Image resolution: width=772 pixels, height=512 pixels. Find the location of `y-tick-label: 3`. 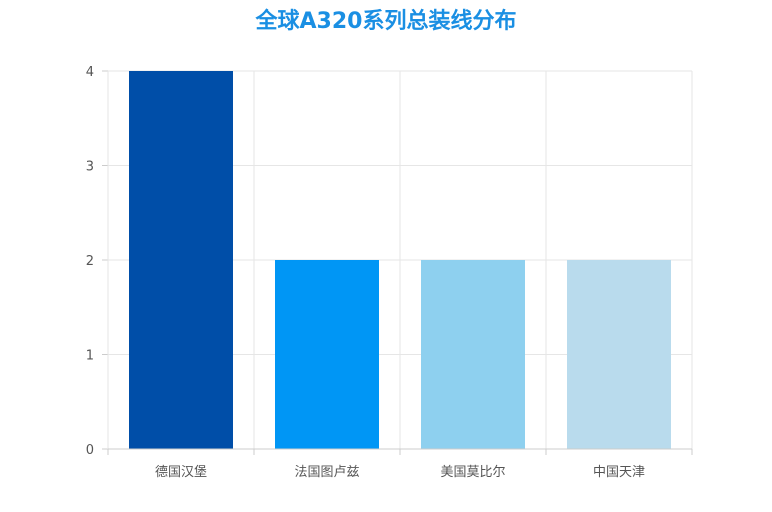

y-tick-label: 3 is located at coordinates (90, 167).